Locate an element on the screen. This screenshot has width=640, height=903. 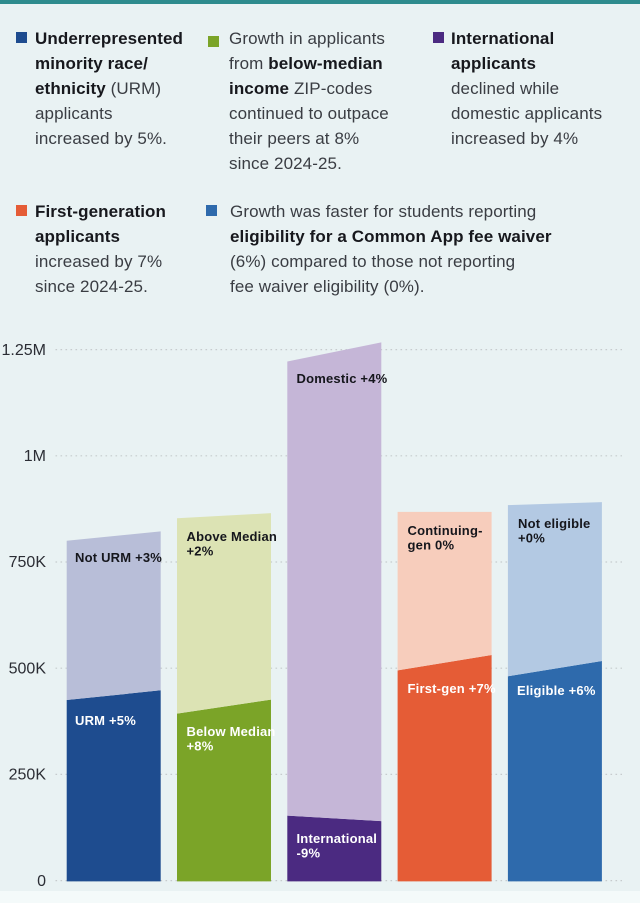
bar-label-first-gen: First-gen +7% is located at coordinates (452, 688).